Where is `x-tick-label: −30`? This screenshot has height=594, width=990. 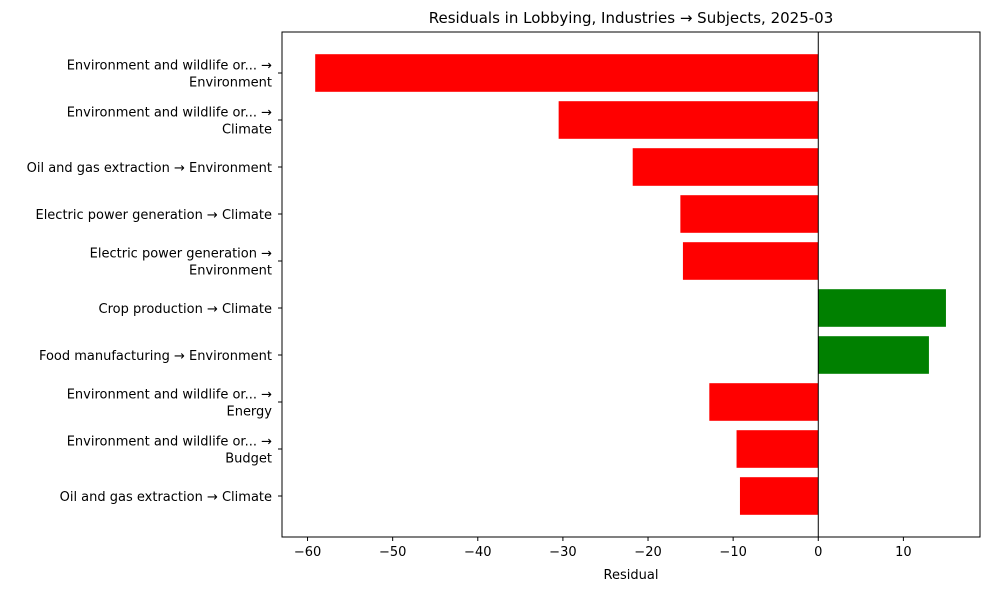
x-tick-label: −30 is located at coordinates (562, 552).